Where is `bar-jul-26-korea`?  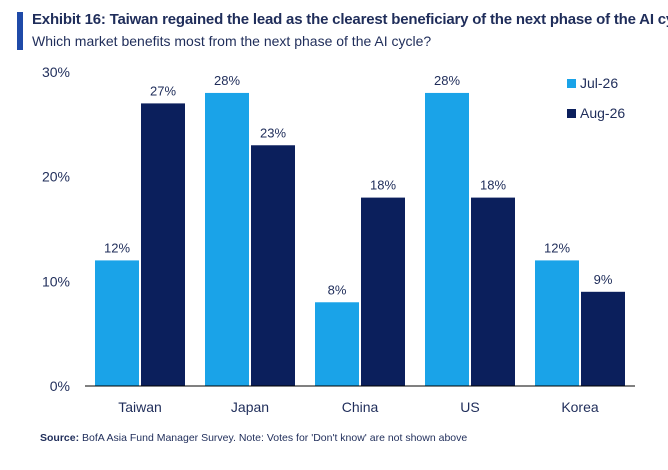
bar-jul-26-korea is located at coordinates (557, 323).